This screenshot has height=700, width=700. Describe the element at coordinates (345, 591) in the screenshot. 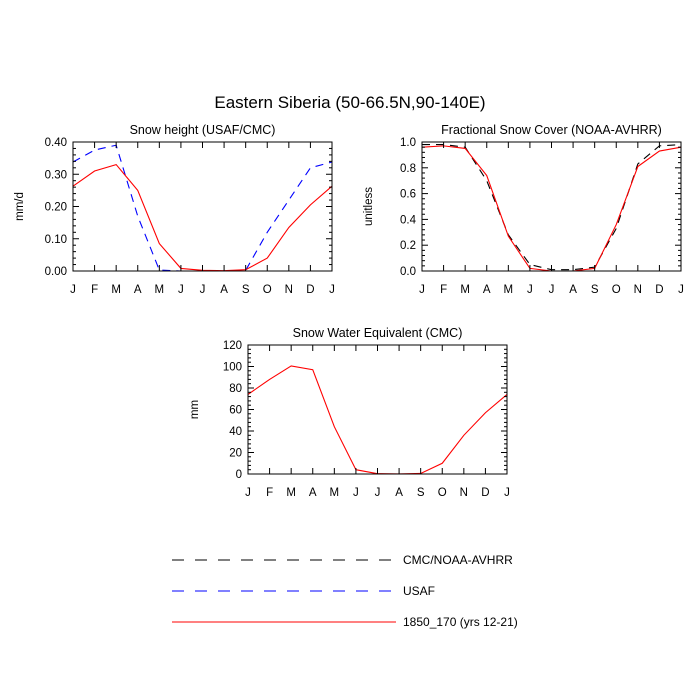

I see `legend: CMC/NOAA-AVHRR USAF 1850_170 (yrs 12-21)` at that location.